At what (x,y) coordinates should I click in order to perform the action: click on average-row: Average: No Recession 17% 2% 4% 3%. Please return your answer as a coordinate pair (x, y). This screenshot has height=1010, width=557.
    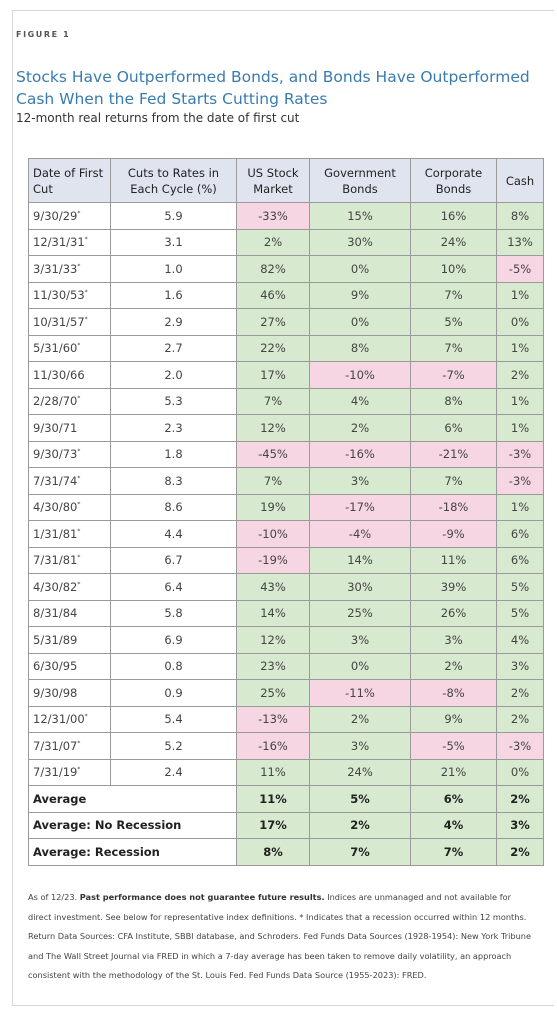
    Looking at the image, I should click on (286, 825).